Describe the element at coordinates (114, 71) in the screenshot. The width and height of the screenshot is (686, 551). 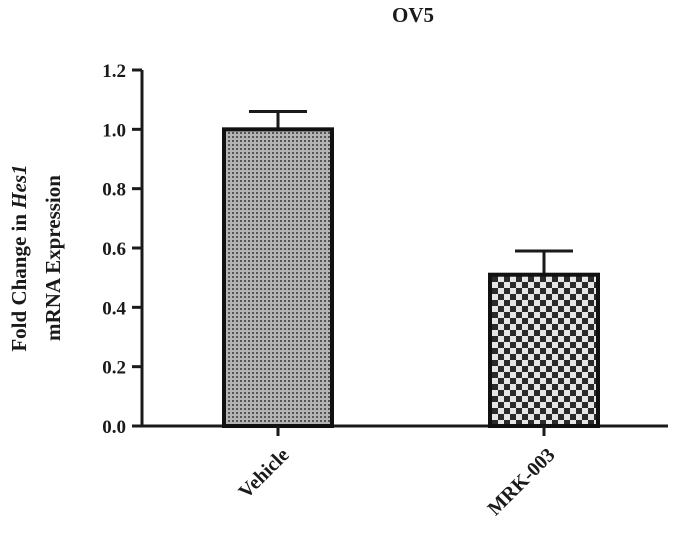
I see `y-tick-label: 1.2` at that location.